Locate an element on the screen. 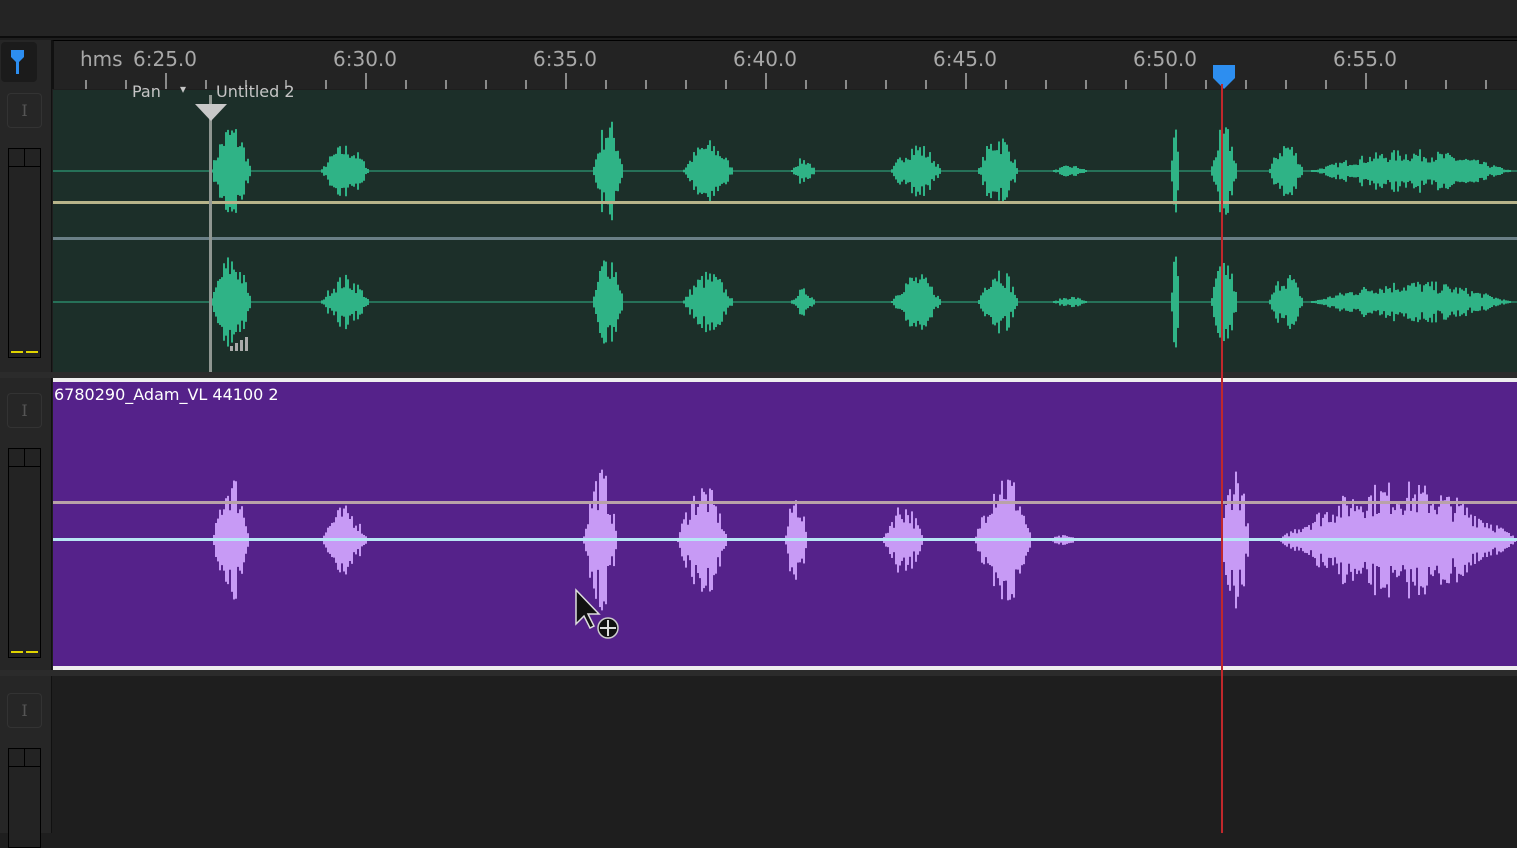 This screenshot has height=848, width=1517. add-marker-button is located at coordinates (19, 62).